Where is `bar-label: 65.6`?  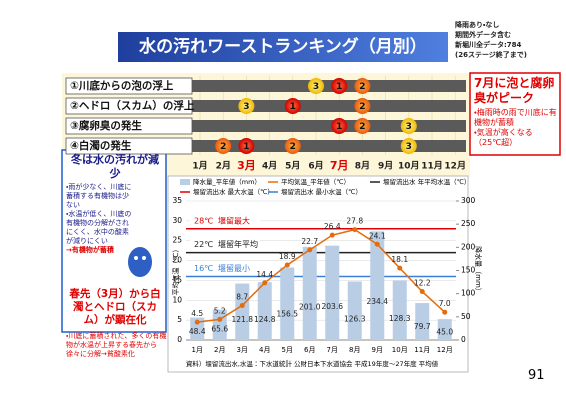 bar-label: 65.6 is located at coordinates (219, 328).